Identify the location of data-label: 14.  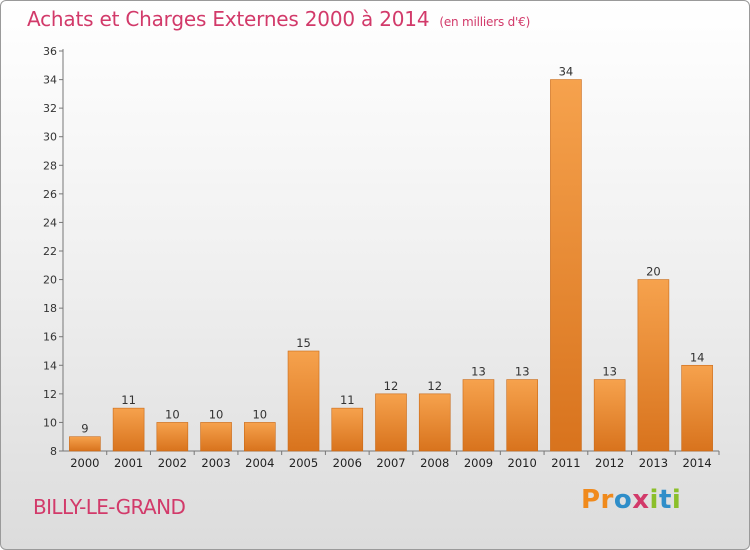
(697, 357).